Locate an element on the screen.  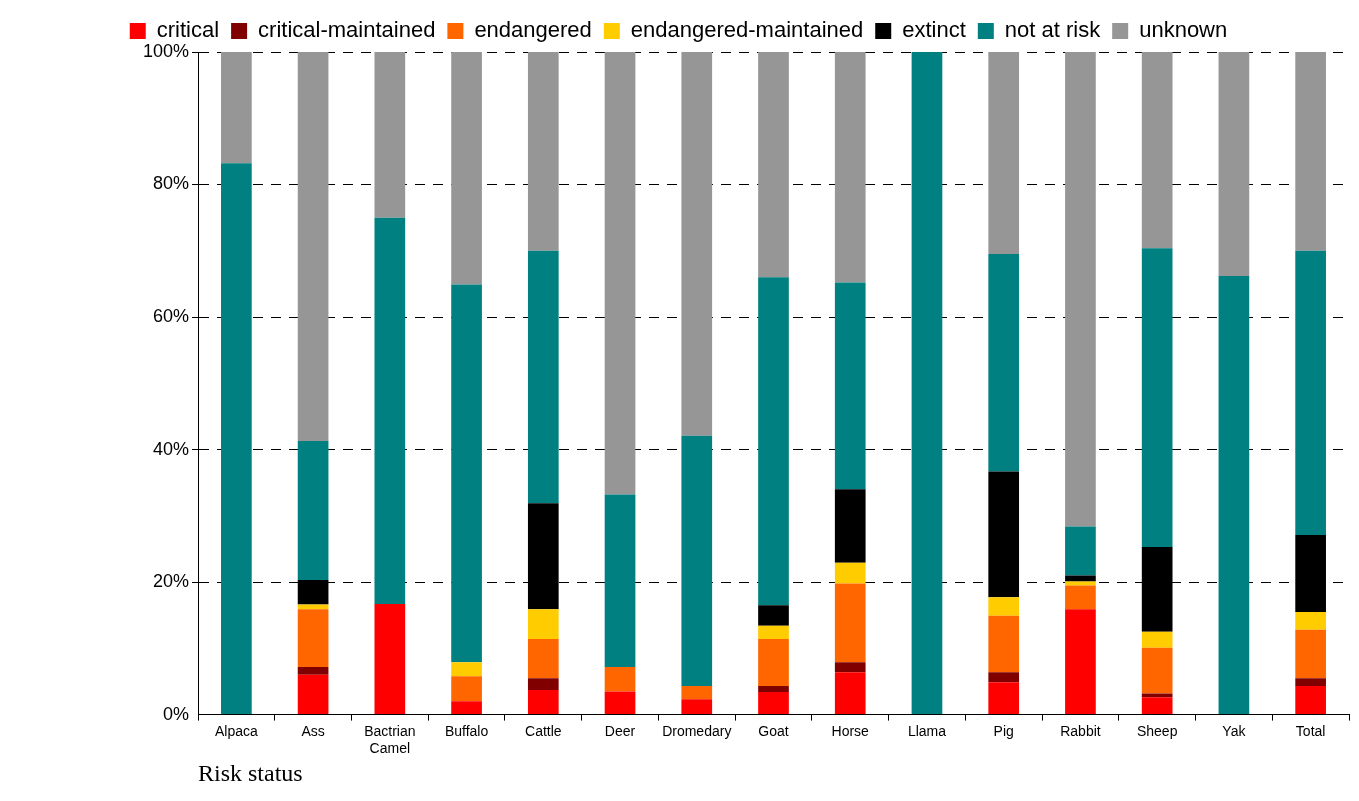
x-tick-label: Rabbit is located at coordinates (1080, 730).